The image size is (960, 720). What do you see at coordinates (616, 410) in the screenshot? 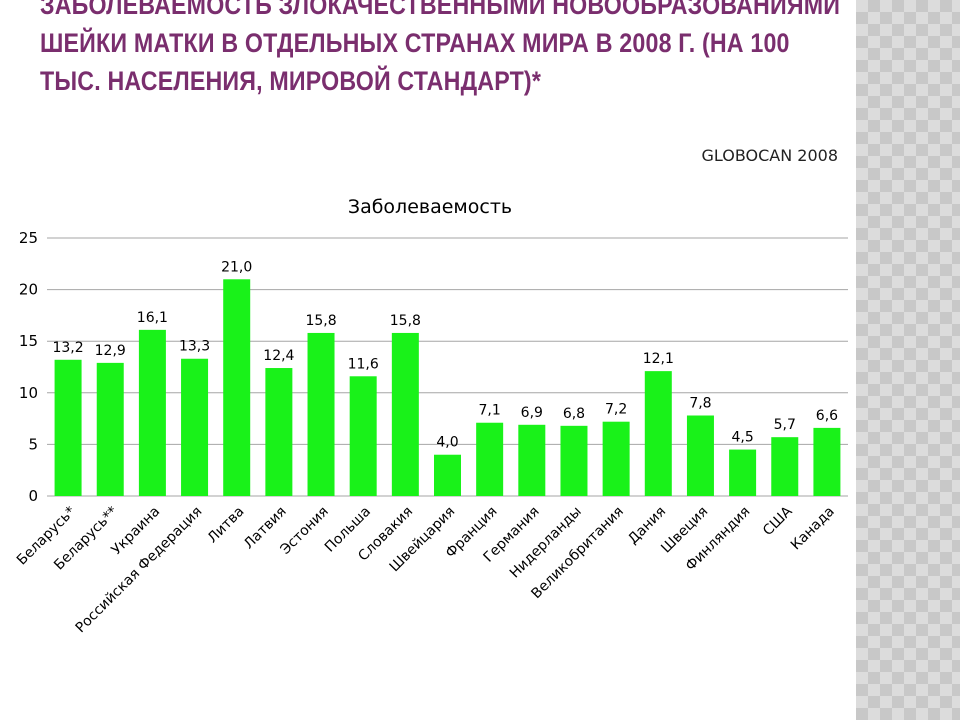
I see `data-label: 7,2` at bounding box center [616, 410].